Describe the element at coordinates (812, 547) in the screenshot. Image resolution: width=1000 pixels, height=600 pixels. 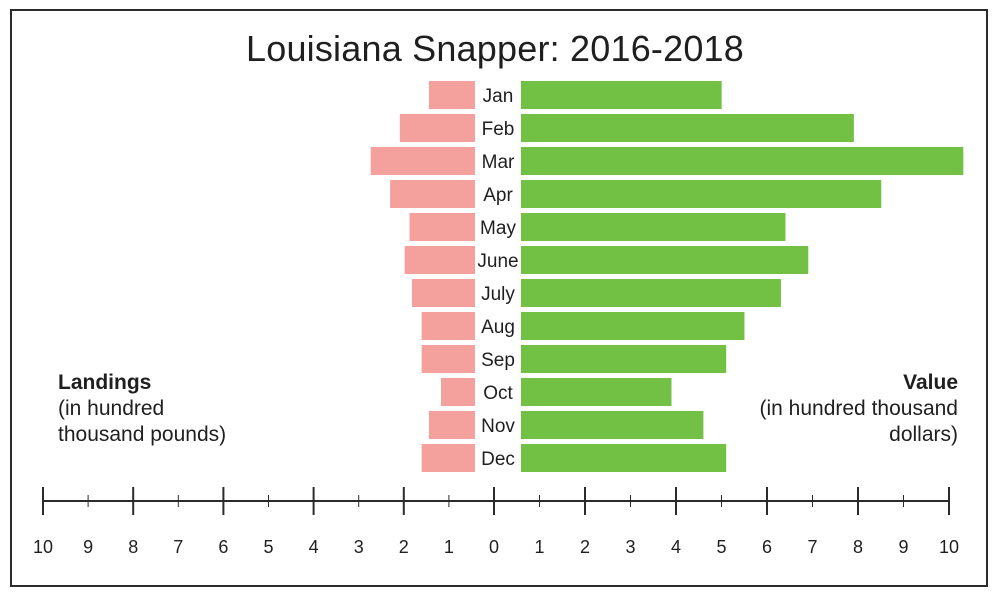
I see `axis-tick-label-right-7: 7` at that location.